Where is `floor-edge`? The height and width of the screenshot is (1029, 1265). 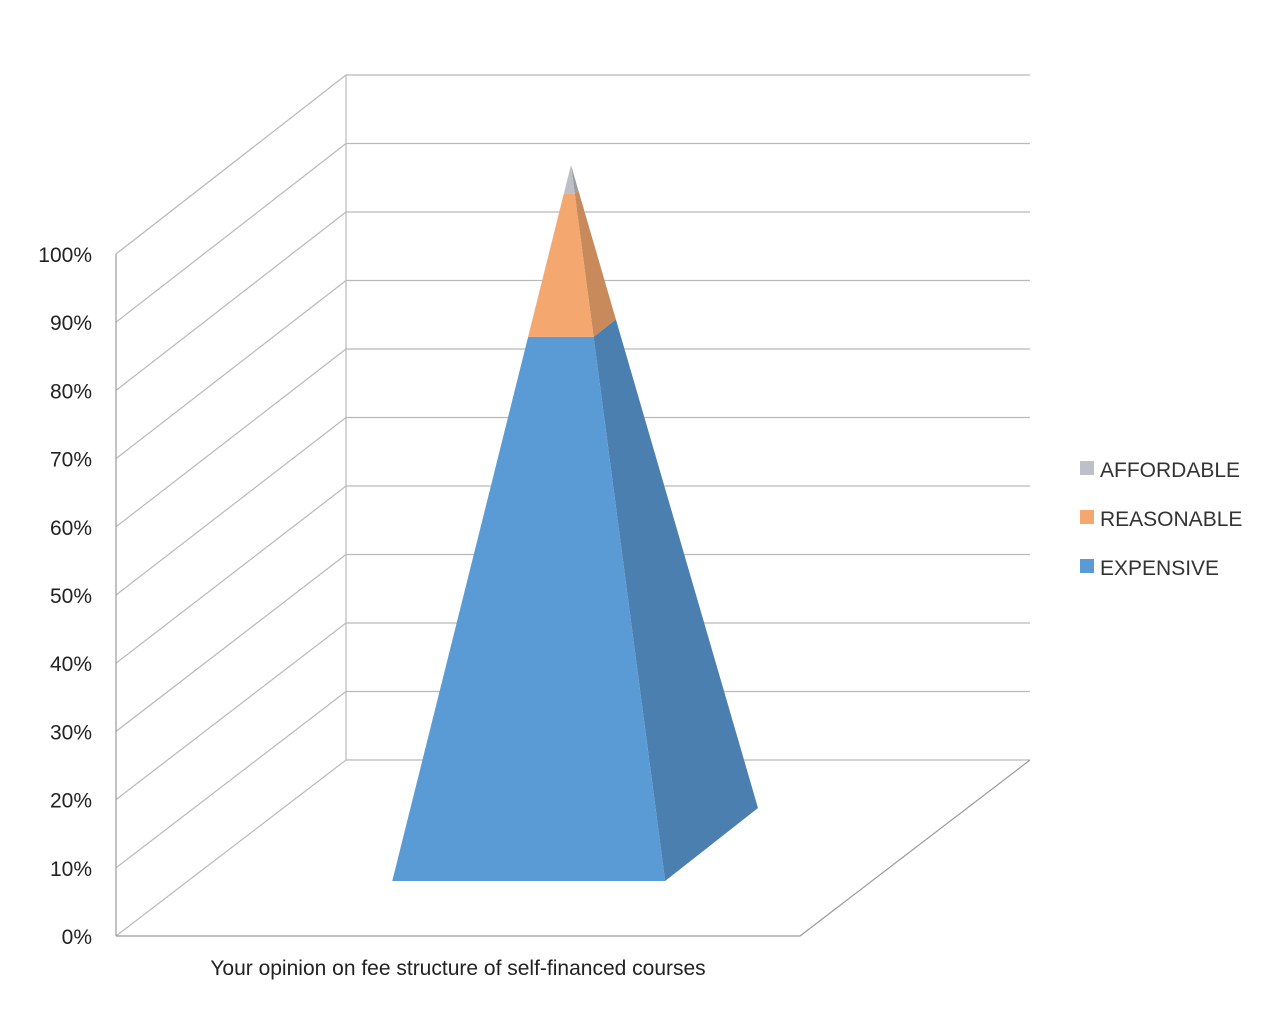 floor-edge is located at coordinates (573, 848).